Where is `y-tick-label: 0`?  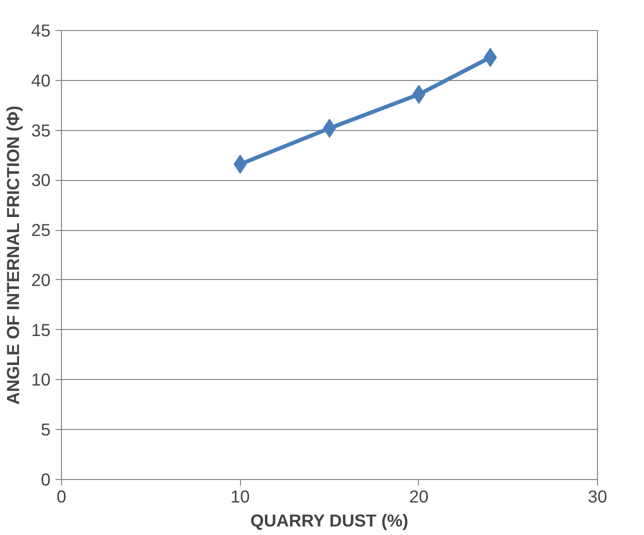 y-tick-label: 0 is located at coordinates (45, 480).